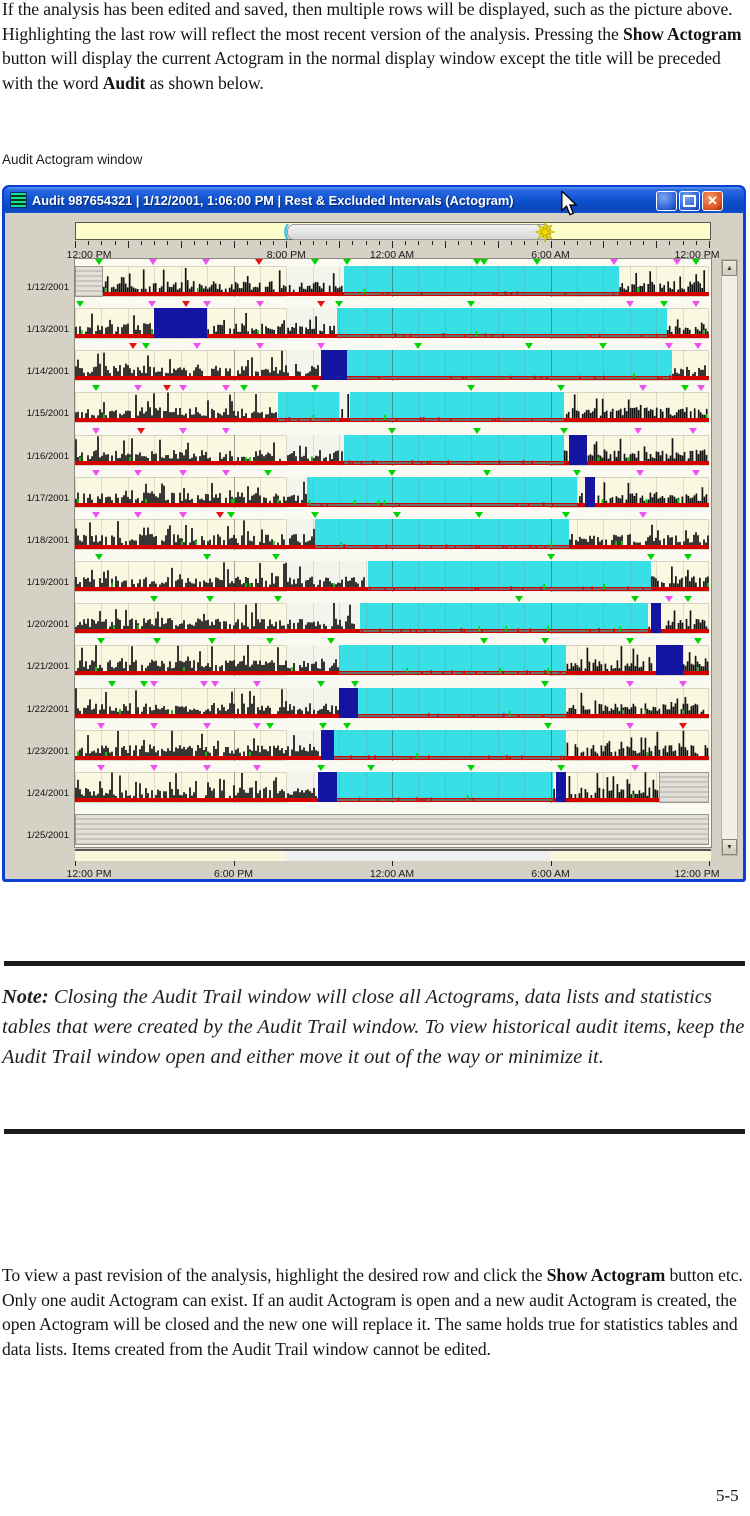  Describe the element at coordinates (729, 557) in the screenshot. I see `vertical-scrollbar: ▲ ▼` at that location.